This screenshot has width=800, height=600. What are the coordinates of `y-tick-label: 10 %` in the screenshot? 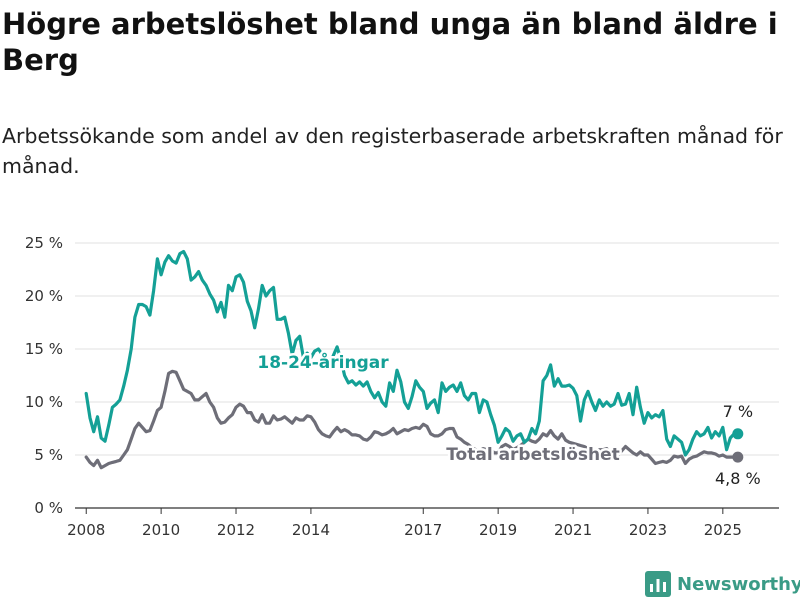 It's located at (44, 402).